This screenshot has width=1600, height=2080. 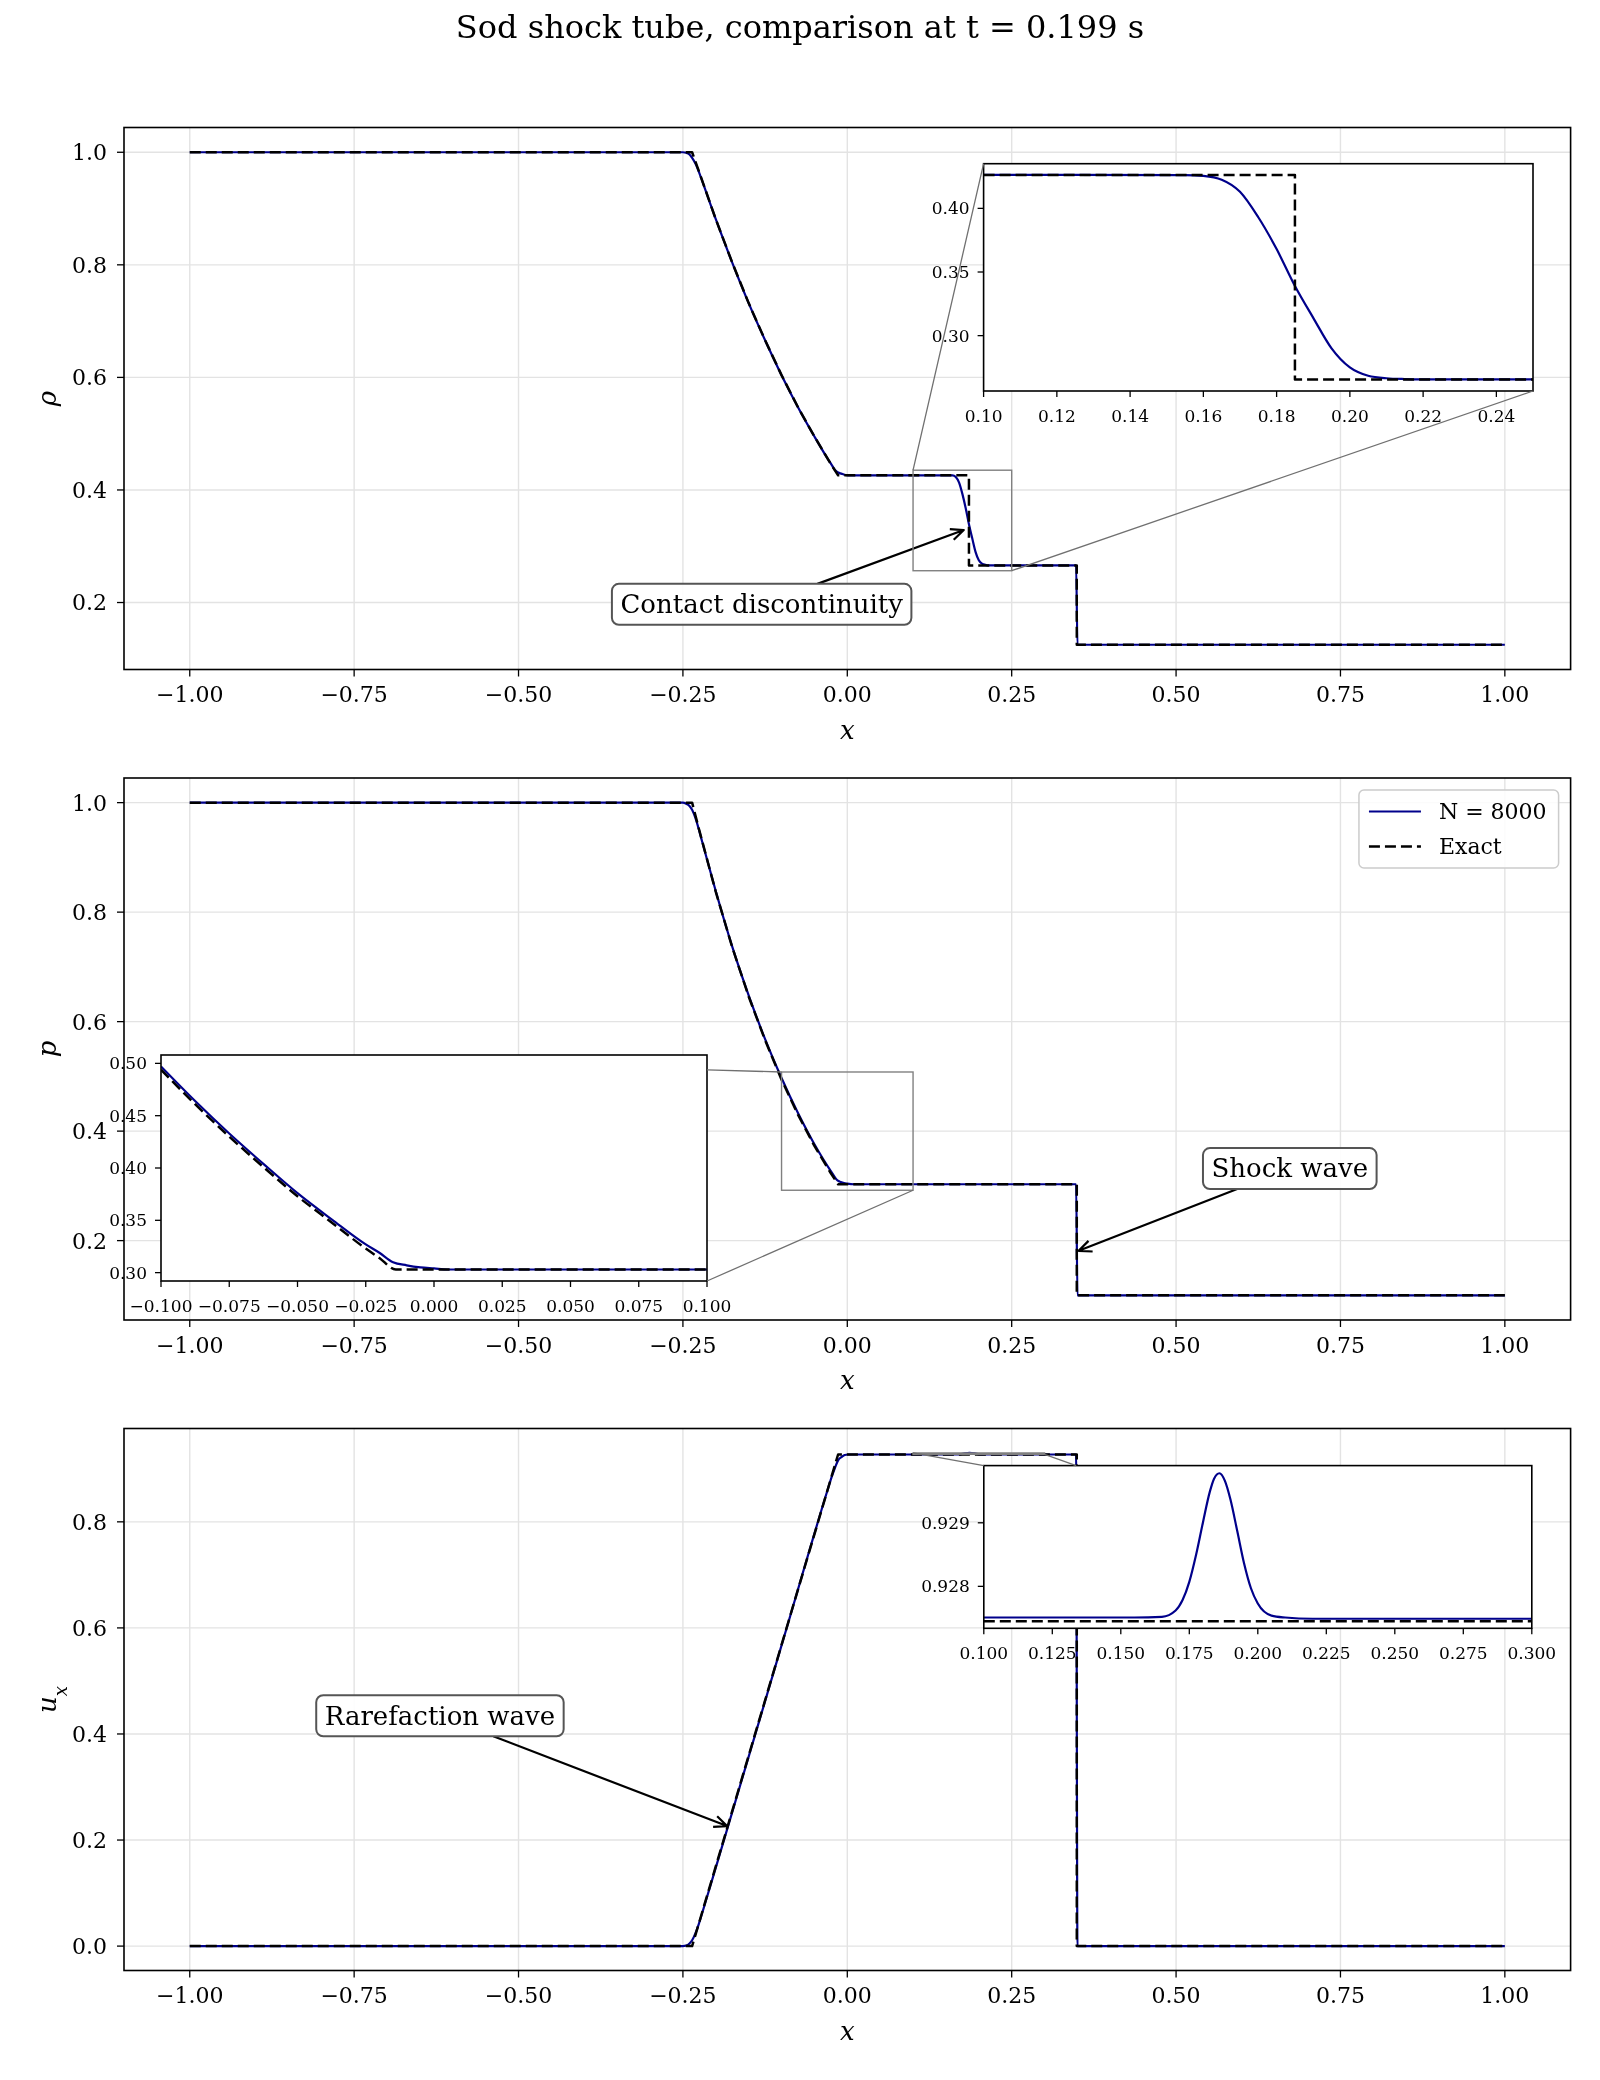 I want to click on legend-label: Exact, so click(x=1470, y=847).